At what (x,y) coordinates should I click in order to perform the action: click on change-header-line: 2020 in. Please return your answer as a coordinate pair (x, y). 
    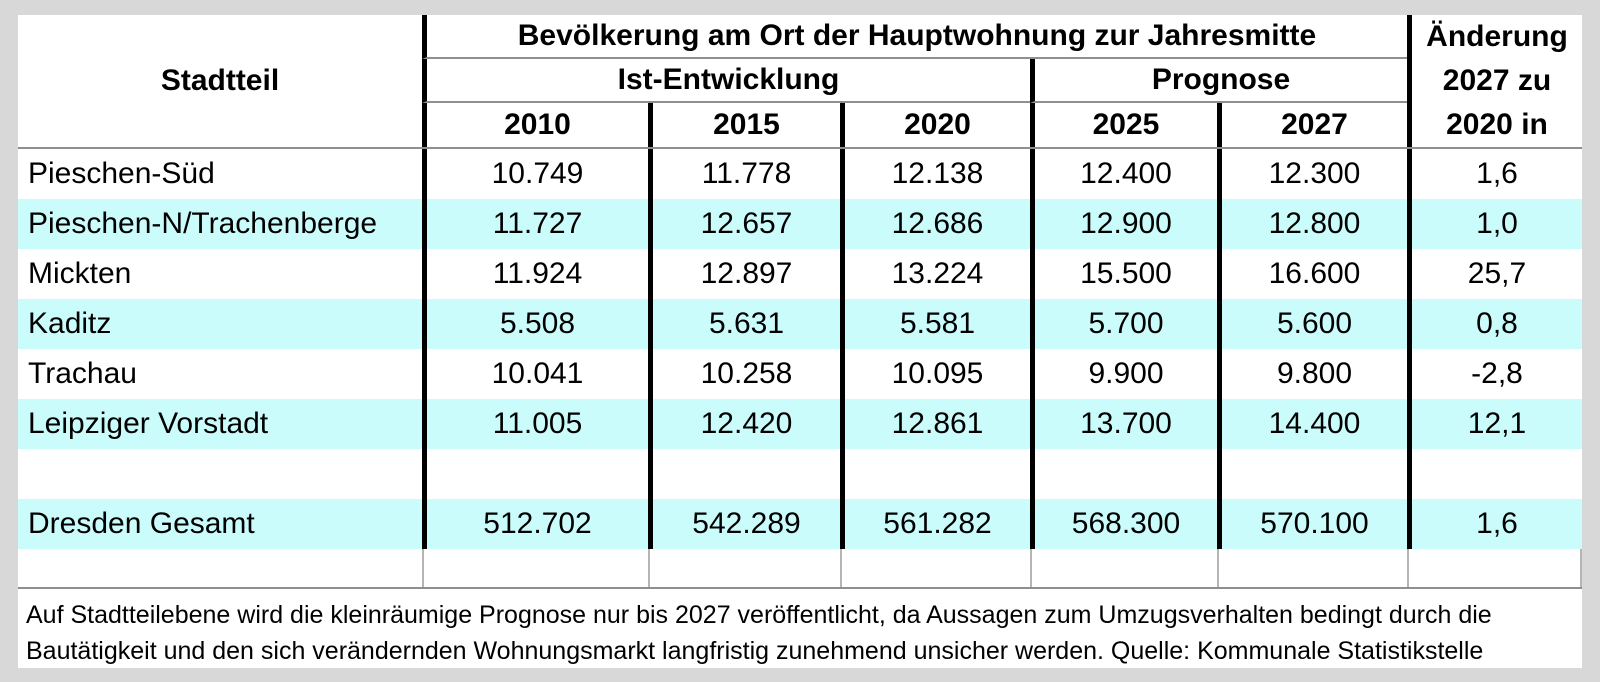
    Looking at the image, I should click on (1497, 124).